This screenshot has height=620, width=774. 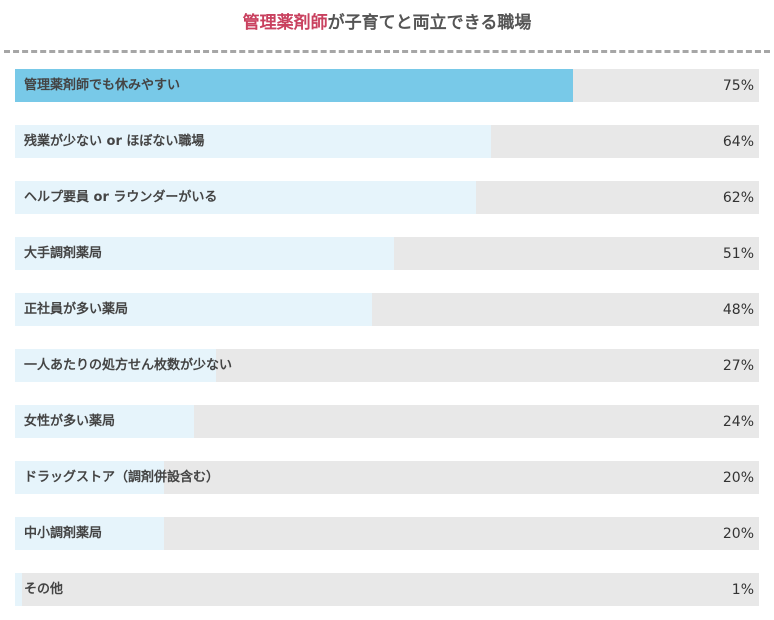 What do you see at coordinates (76, 309) in the screenshot?
I see `bar-label: 正社員が多い薬局` at bounding box center [76, 309].